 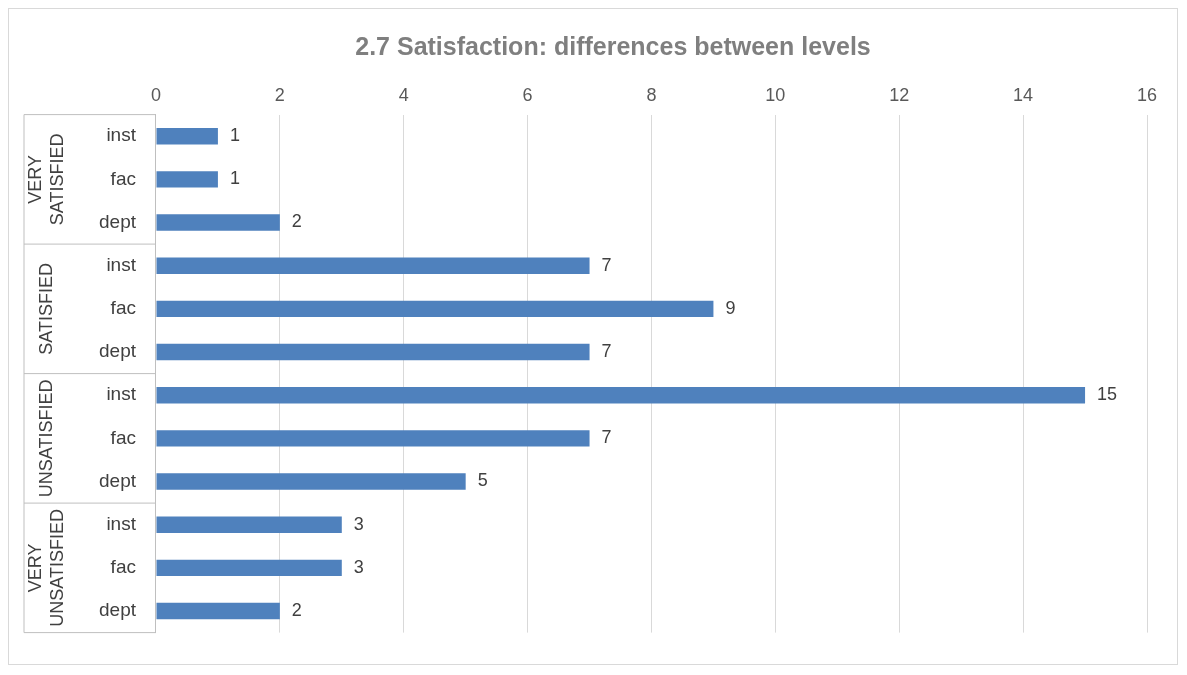 What do you see at coordinates (279, 94) in the screenshot?
I see `x-tick-label: 2` at bounding box center [279, 94].